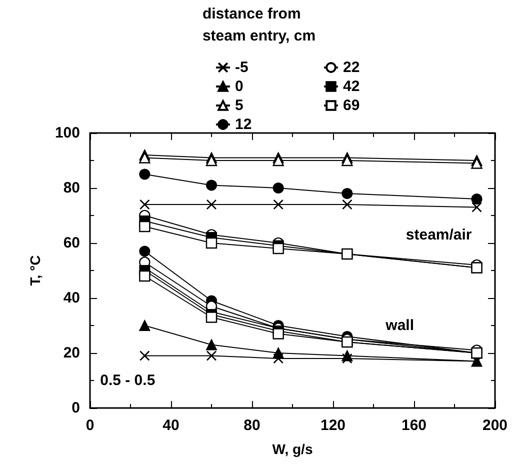  Describe the element at coordinates (171, 425) in the screenshot. I see `x-tick-label: 40` at that location.